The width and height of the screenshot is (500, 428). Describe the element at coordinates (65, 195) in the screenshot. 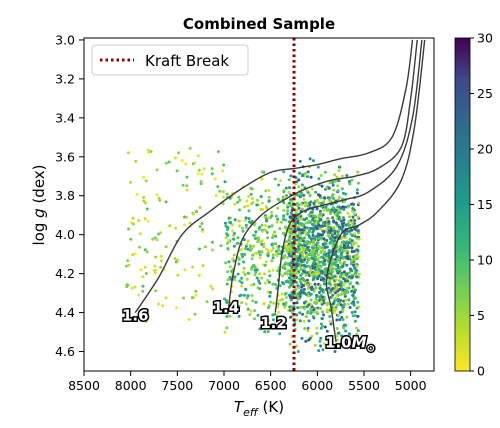

I see `y-tick-label: 3.8` at that location.